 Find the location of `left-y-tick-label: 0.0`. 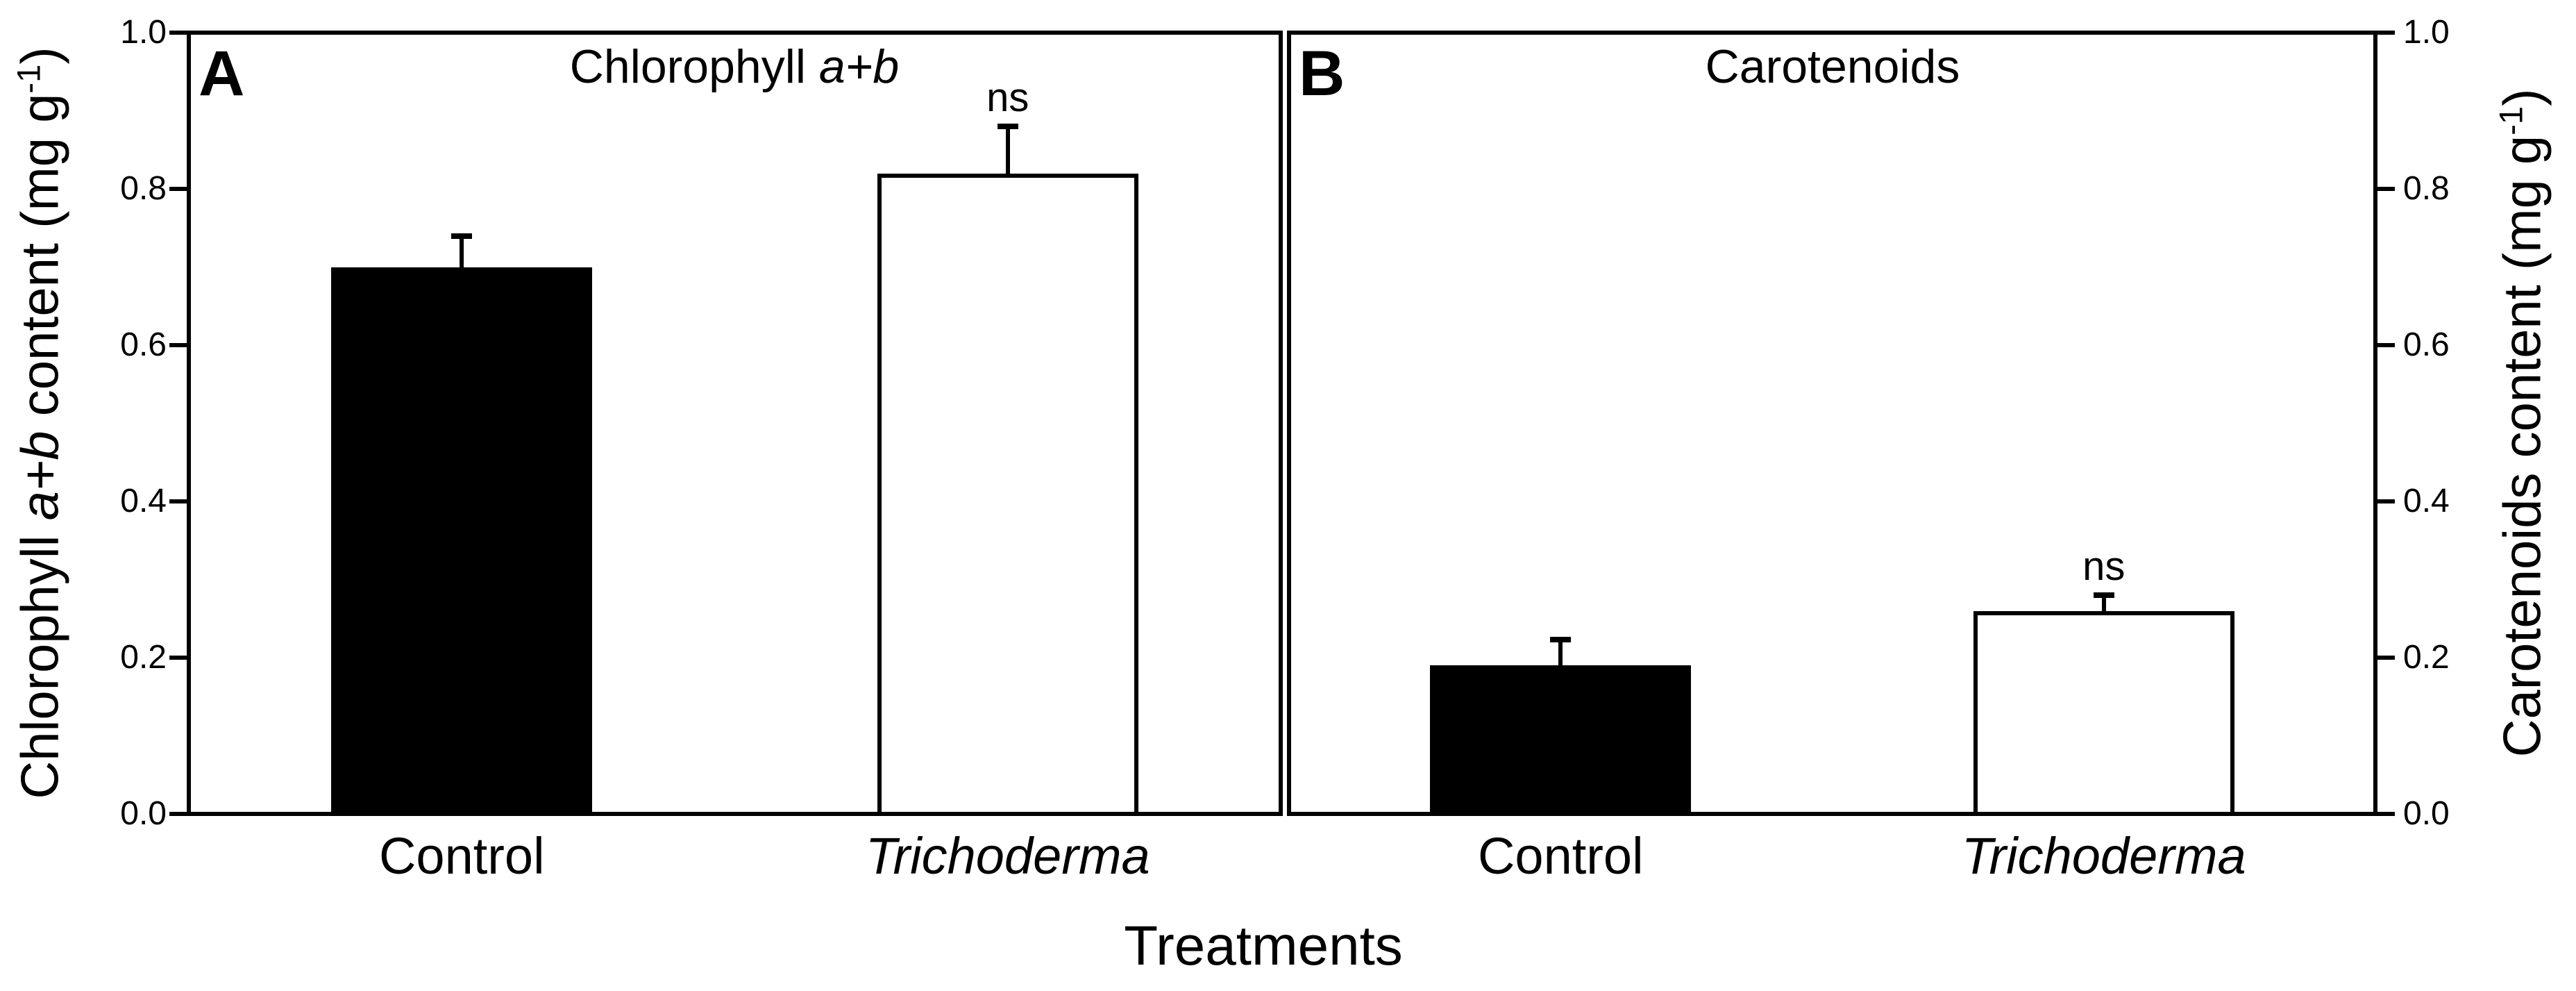

left-y-tick-label: 0.0 is located at coordinates (143, 814).